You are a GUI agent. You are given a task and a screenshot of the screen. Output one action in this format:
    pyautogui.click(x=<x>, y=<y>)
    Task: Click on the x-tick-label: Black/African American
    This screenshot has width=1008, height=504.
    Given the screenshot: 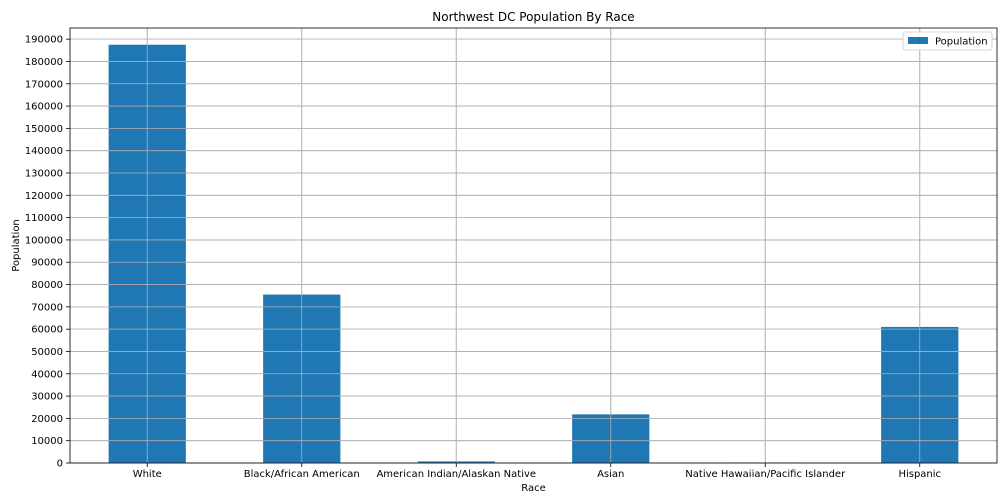 What is the action you would take?
    pyautogui.click(x=302, y=474)
    